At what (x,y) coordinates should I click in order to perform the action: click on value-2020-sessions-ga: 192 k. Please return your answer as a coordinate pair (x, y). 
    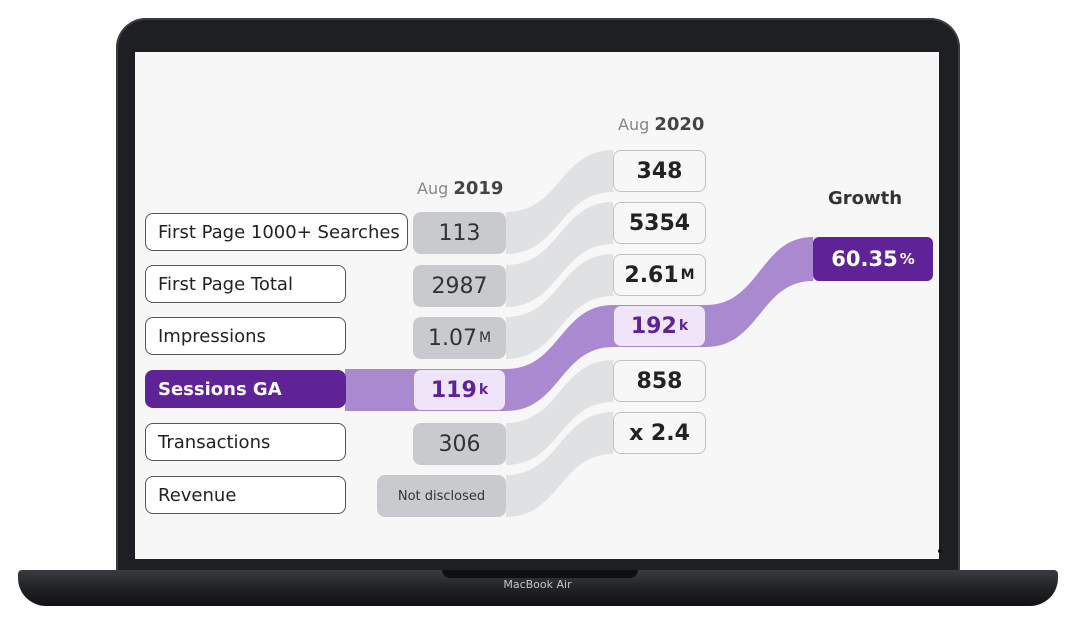
    Looking at the image, I should click on (659, 326).